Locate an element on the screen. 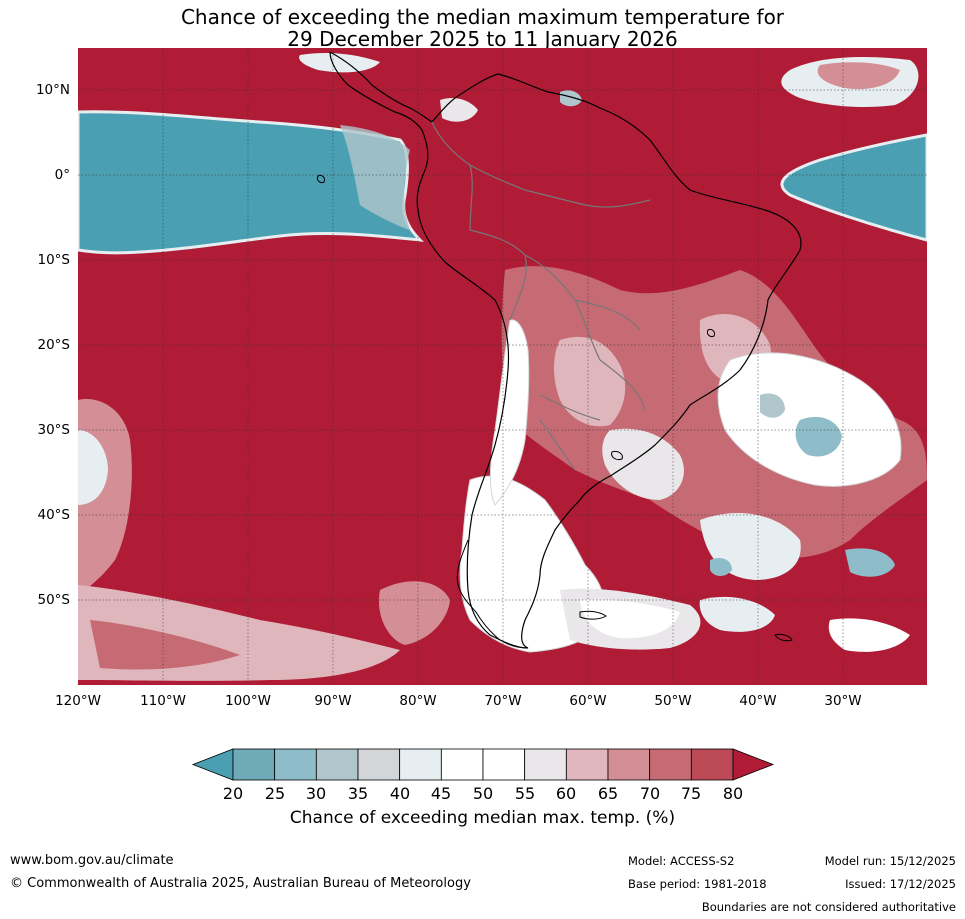 The height and width of the screenshot is (919, 965). lon-label-90w: 90°W is located at coordinates (333, 701).